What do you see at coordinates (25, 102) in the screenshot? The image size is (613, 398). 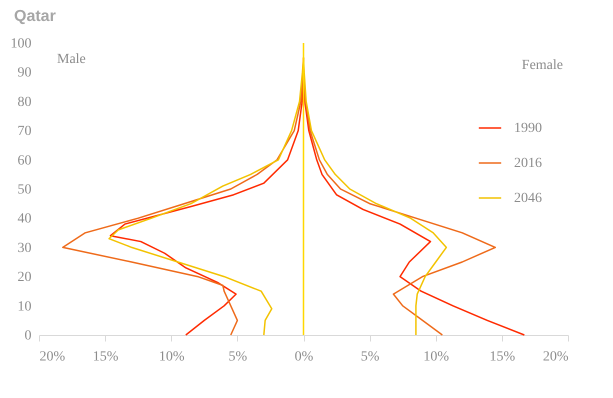 I see `y-tick-label: 80` at bounding box center [25, 102].